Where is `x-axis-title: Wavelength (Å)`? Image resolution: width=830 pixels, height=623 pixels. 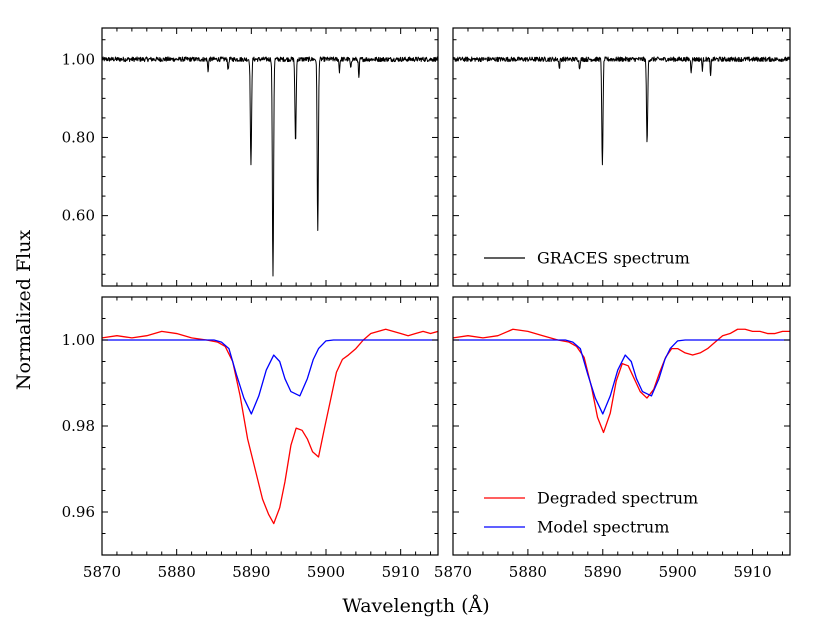 x-axis-title: Wavelength (Å) is located at coordinates (415, 606).